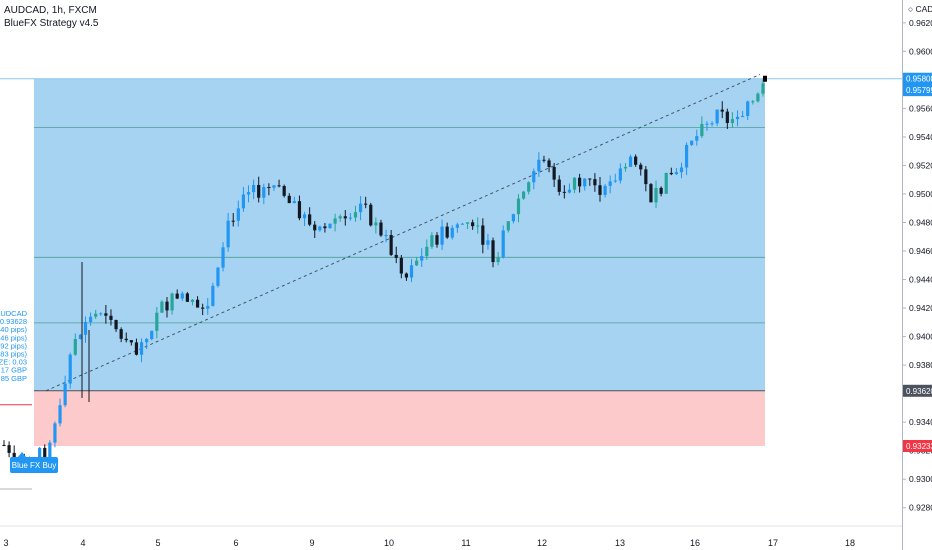 The image size is (932, 550). I want to click on indicator-name: BlueFX Strategy v4.5, so click(51, 23).